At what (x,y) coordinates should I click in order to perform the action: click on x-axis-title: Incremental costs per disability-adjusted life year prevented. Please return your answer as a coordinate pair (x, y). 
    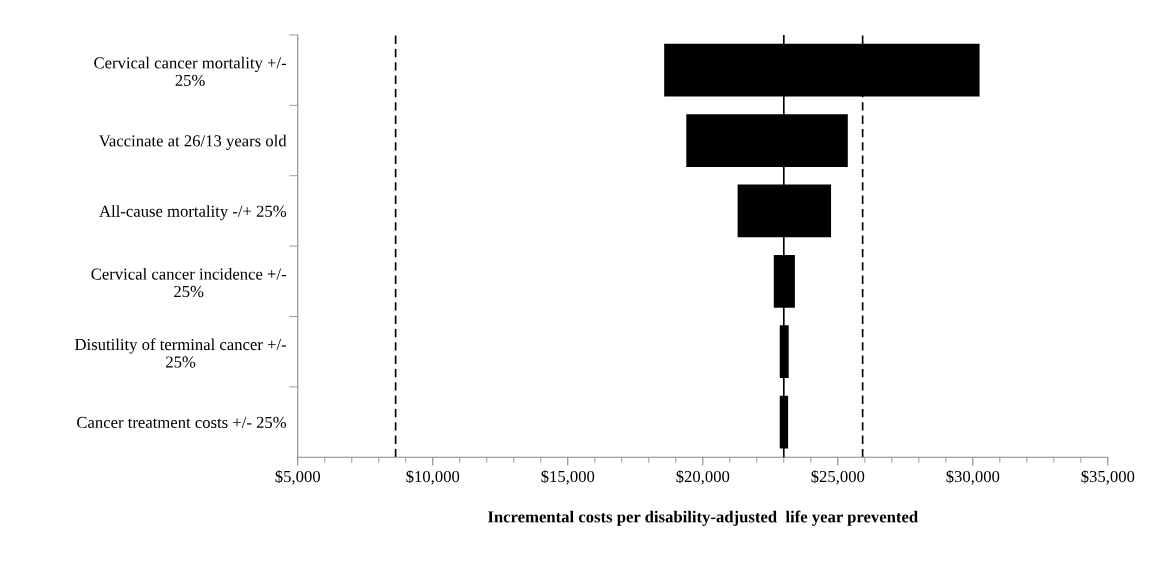
    Looking at the image, I should click on (702, 518).